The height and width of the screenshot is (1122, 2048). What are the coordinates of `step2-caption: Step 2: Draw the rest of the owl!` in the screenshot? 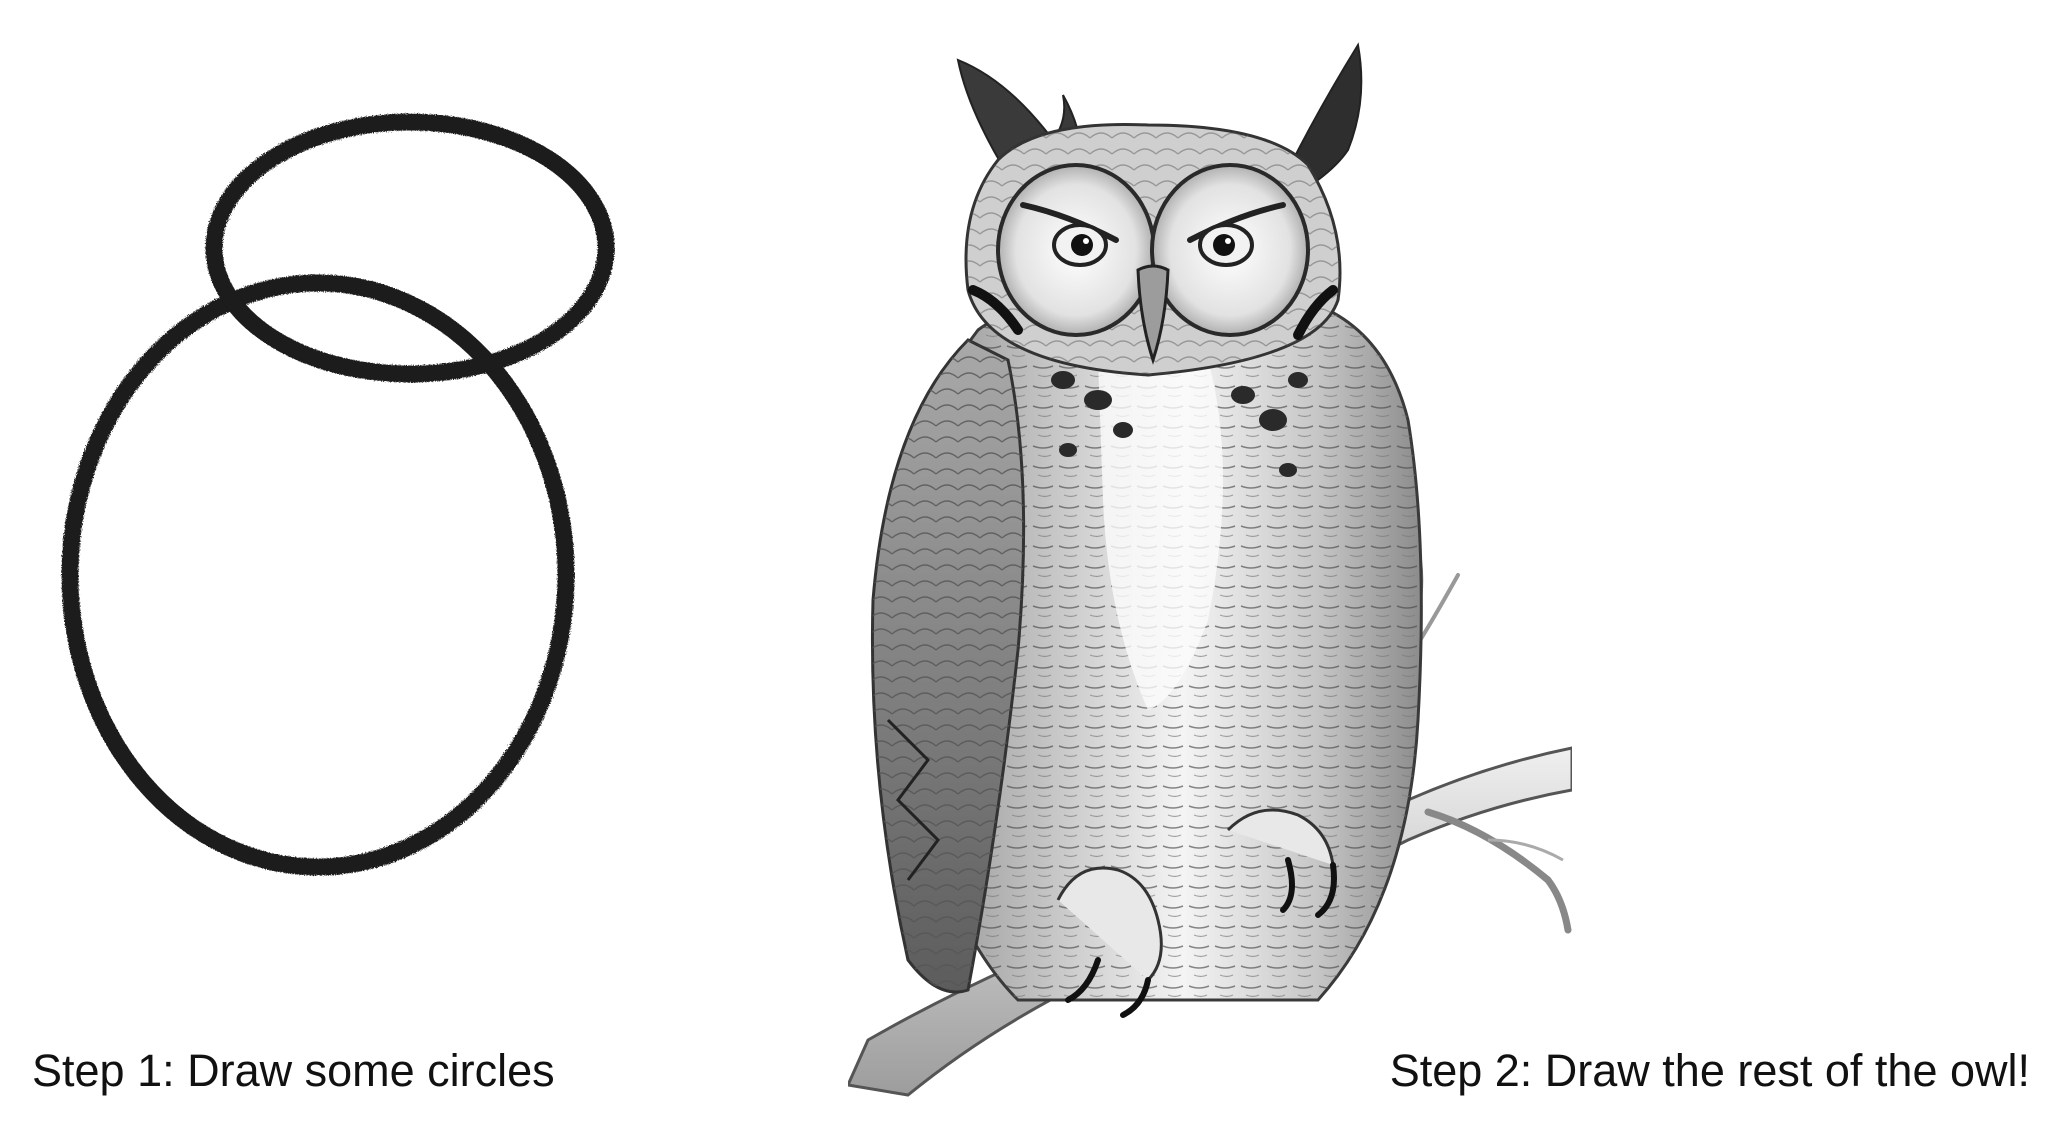 It's located at (1709, 1070).